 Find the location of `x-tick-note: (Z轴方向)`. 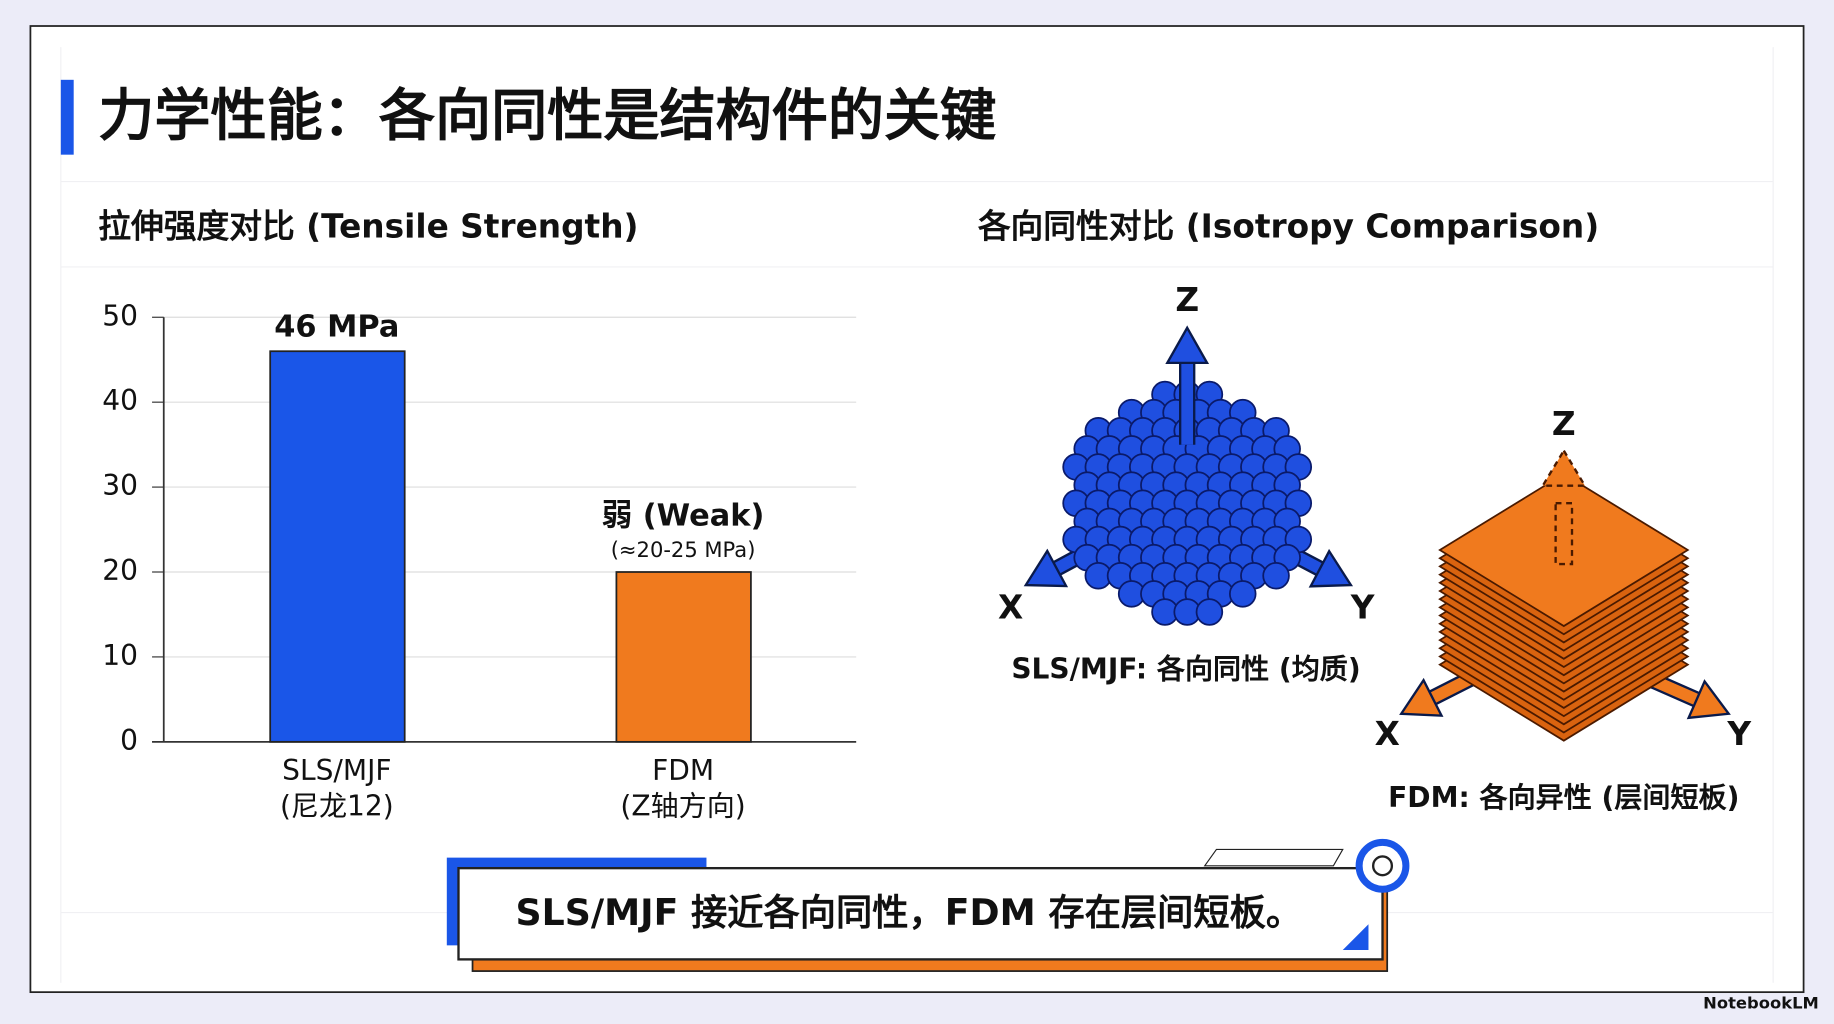

x-tick-note: (Z轴方向) is located at coordinates (682, 805).